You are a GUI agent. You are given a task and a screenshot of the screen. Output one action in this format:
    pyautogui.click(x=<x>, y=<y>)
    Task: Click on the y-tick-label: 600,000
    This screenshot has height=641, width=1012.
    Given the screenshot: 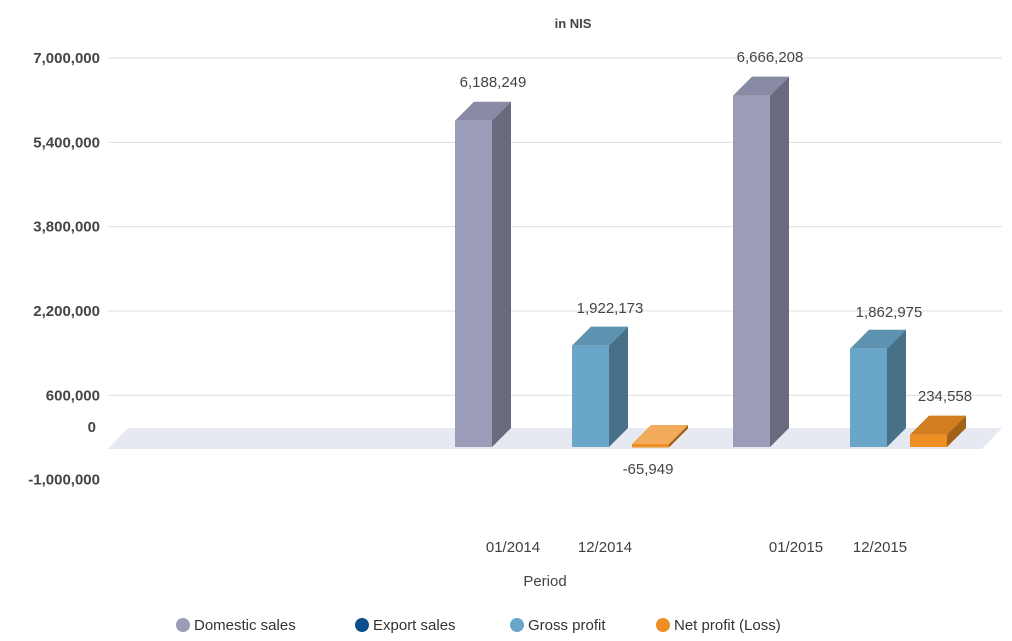 What is the action you would take?
    pyautogui.click(x=73, y=395)
    